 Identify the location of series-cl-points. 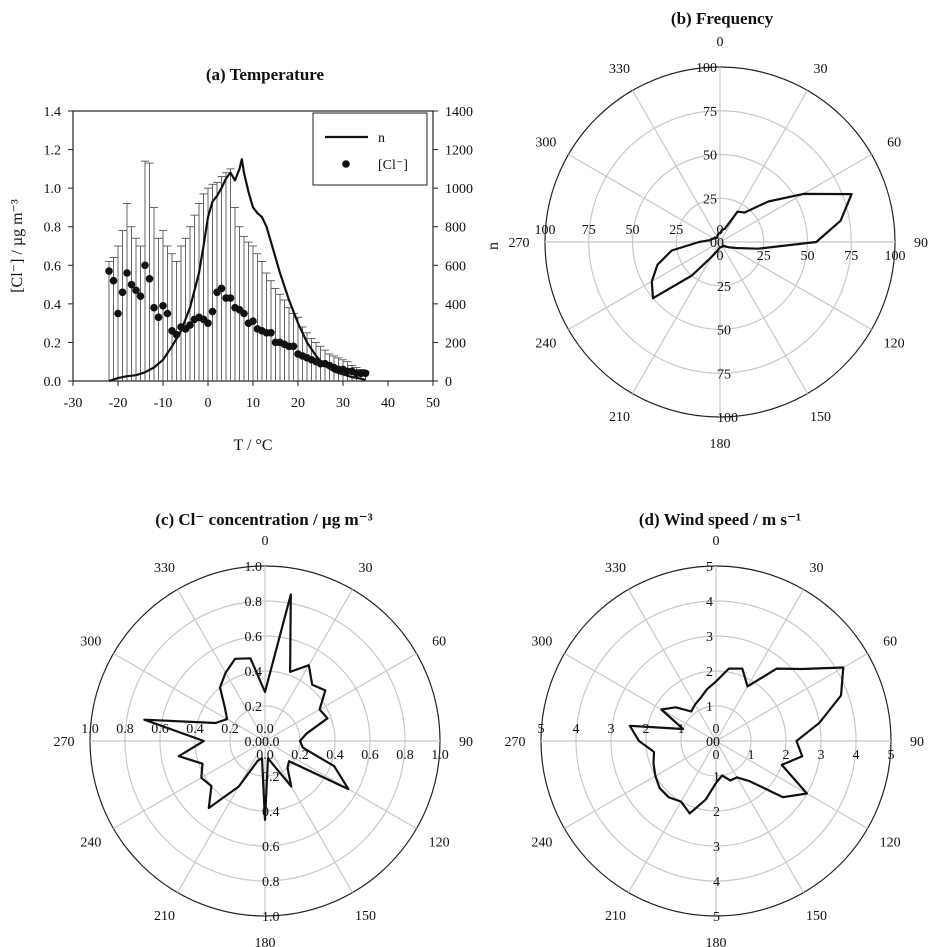
(237, 319).